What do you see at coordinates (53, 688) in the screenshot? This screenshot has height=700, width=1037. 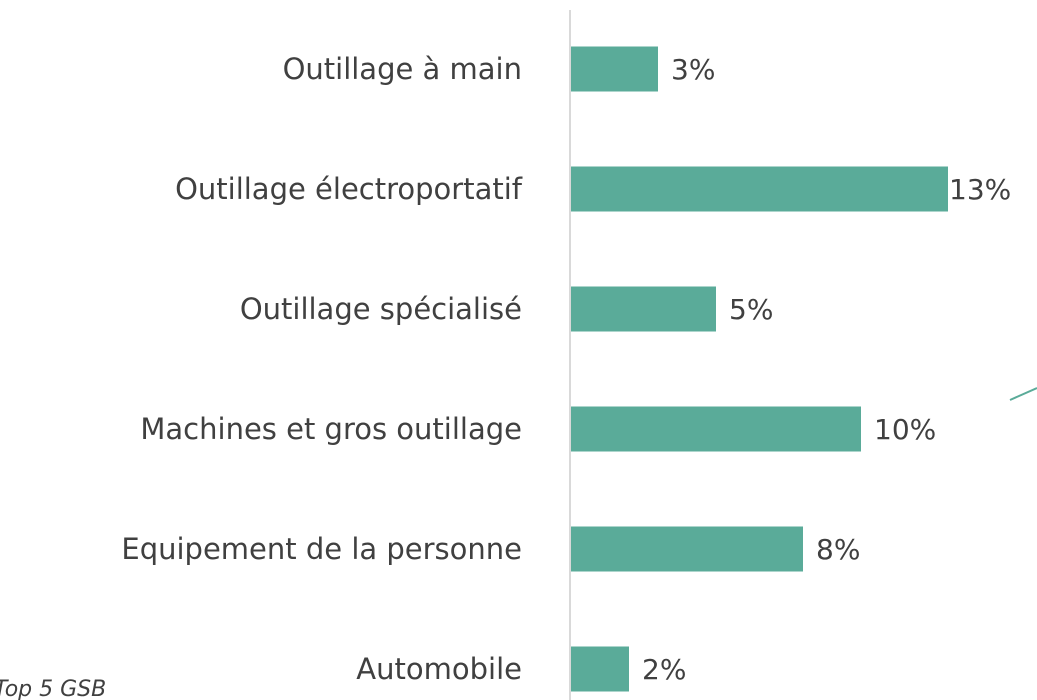 I see `annotation: Top 5 GSB` at bounding box center [53, 688].